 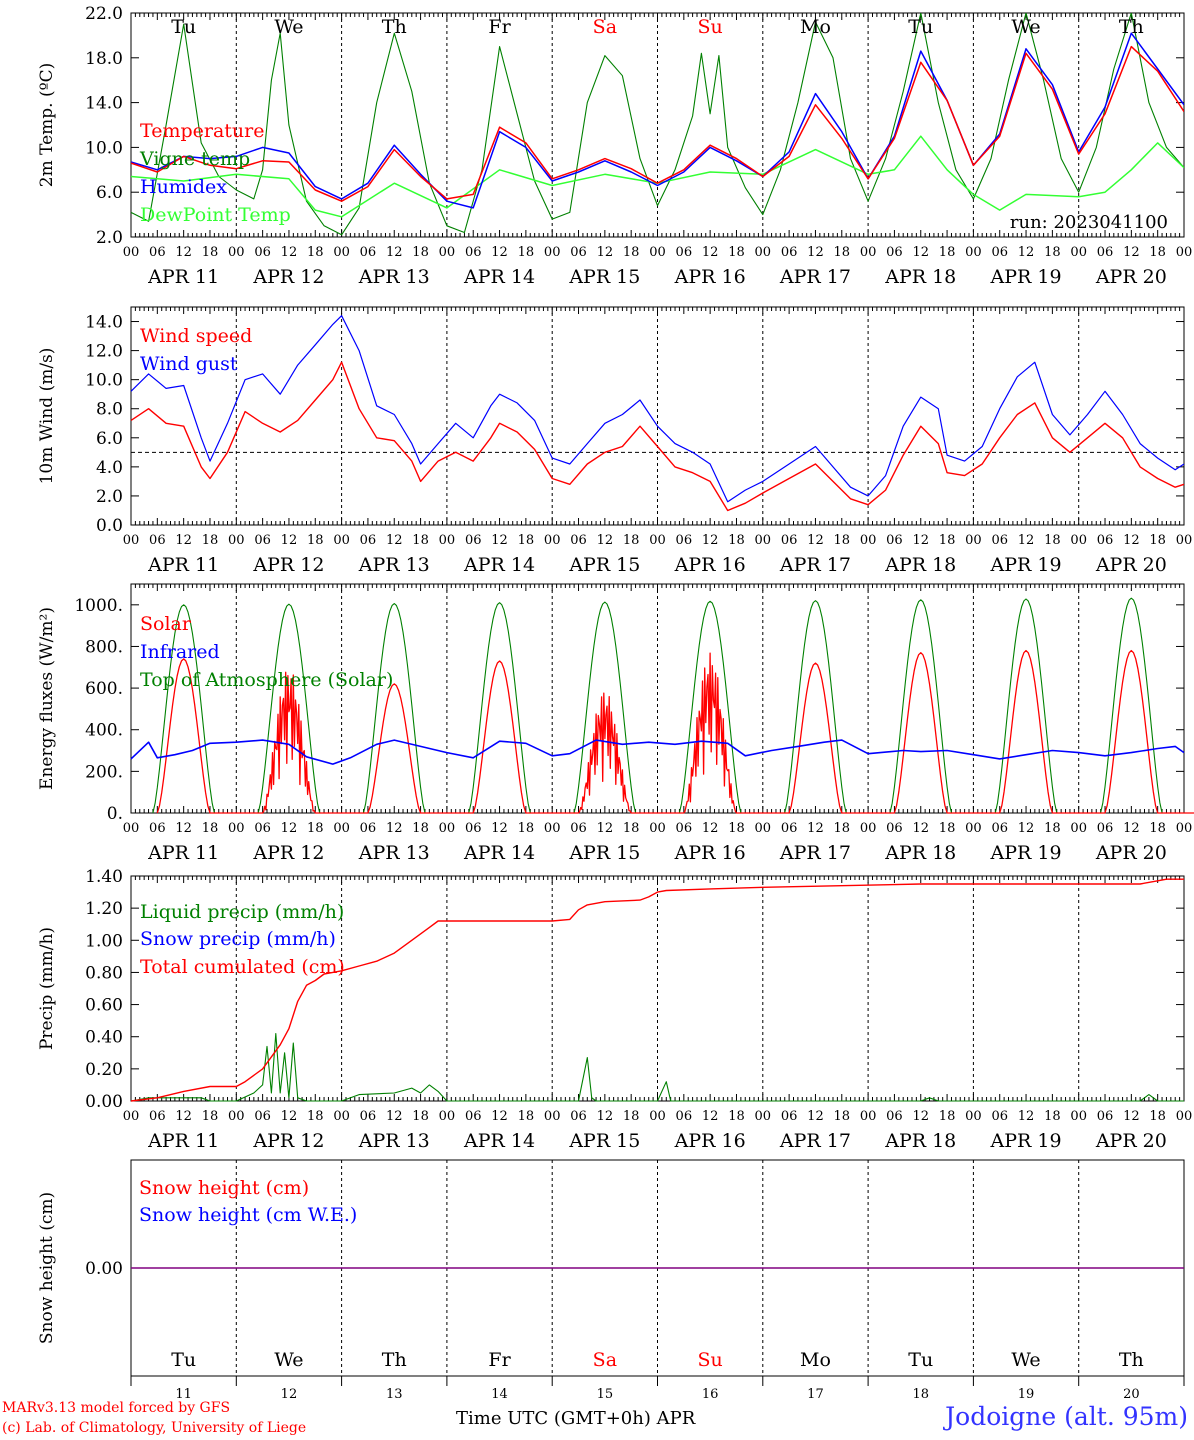 What do you see at coordinates (202, 131) in the screenshot?
I see `legend-entry: Temperature` at bounding box center [202, 131].